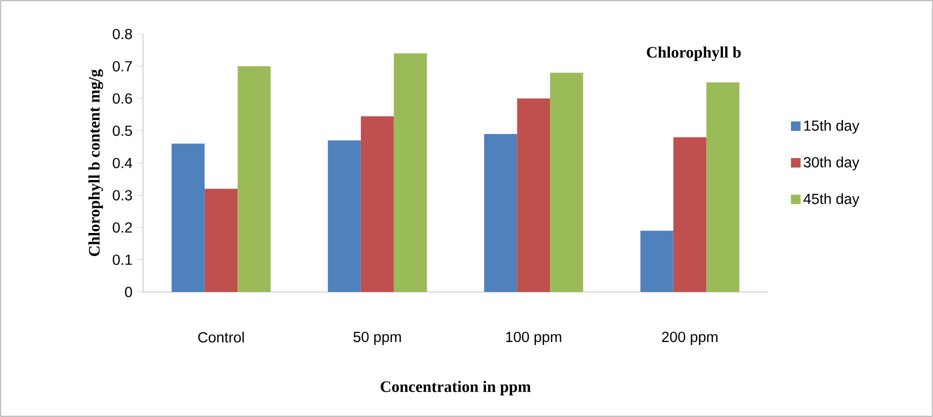 Image resolution: width=933 pixels, height=417 pixels. Describe the element at coordinates (122, 131) in the screenshot. I see `y-tick-label: 0.5` at that location.